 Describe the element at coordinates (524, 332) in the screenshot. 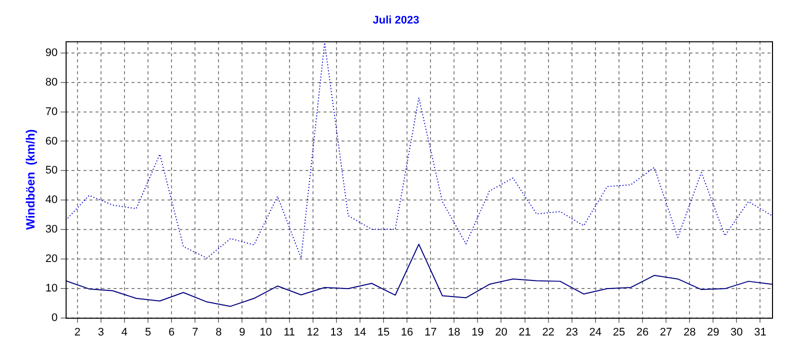

I see `x-tick-label: 21` at that location.